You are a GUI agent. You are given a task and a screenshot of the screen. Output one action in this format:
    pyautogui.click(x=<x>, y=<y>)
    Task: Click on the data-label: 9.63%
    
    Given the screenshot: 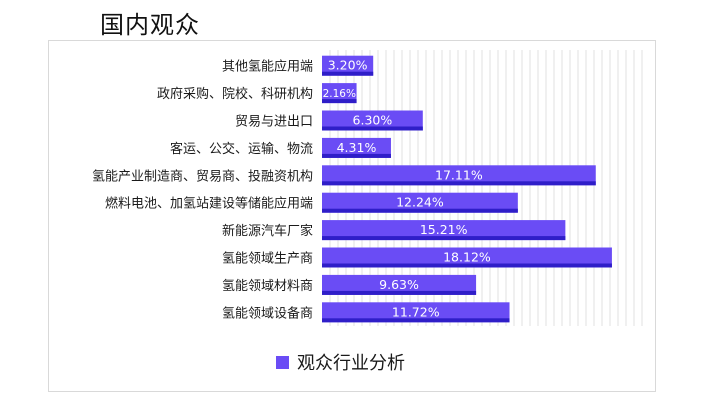 What is the action you would take?
    pyautogui.click(x=399, y=284)
    